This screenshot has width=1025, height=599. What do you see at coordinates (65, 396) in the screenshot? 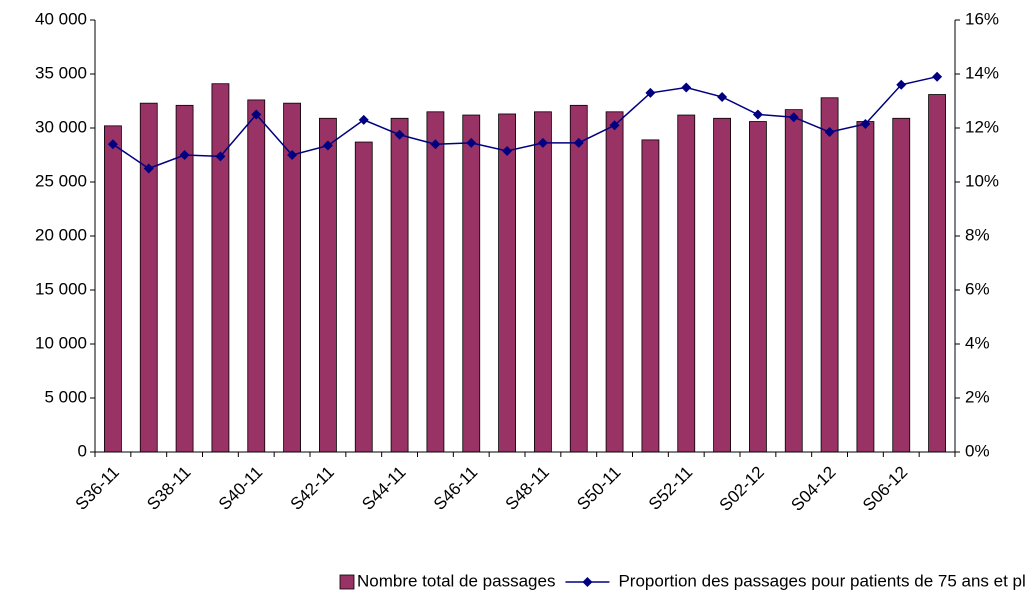
I see `y-tick-label: 5 000` at bounding box center [65, 396].